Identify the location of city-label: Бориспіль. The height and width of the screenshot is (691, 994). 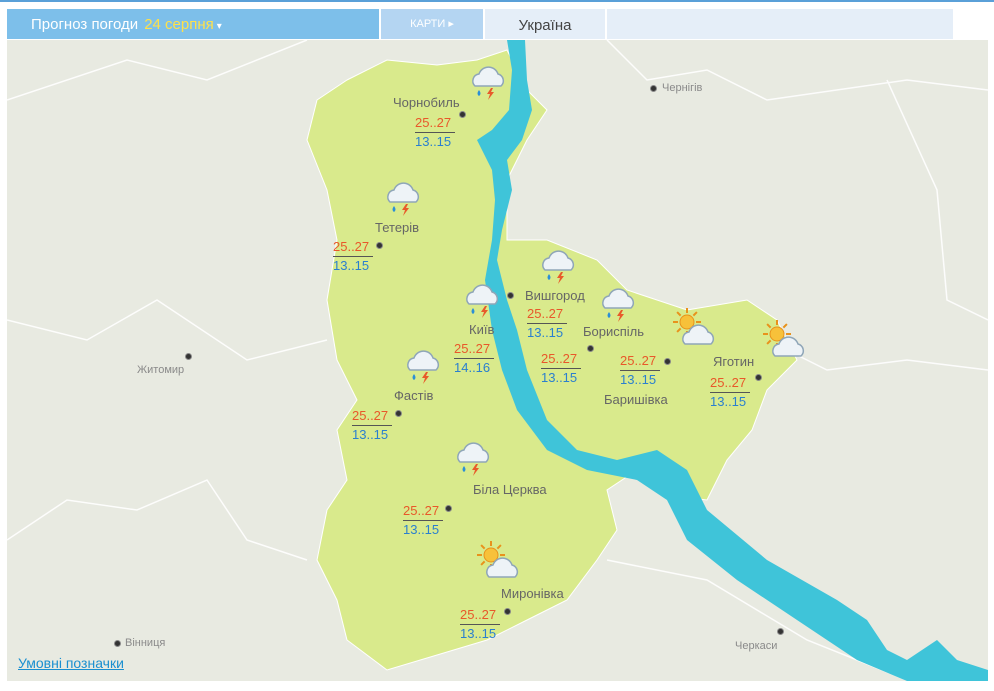
(614, 331).